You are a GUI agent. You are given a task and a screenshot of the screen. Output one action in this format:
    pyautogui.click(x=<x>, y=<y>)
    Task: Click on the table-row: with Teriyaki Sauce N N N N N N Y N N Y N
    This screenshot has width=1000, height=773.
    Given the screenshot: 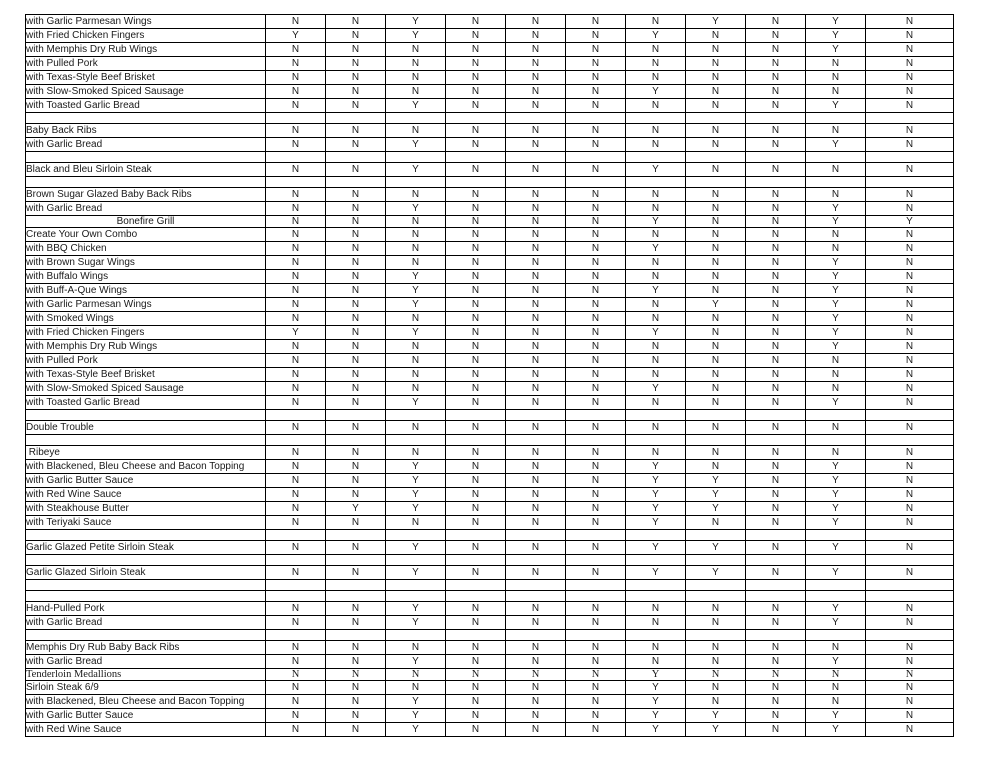 What is the action you would take?
    pyautogui.click(x=489, y=522)
    